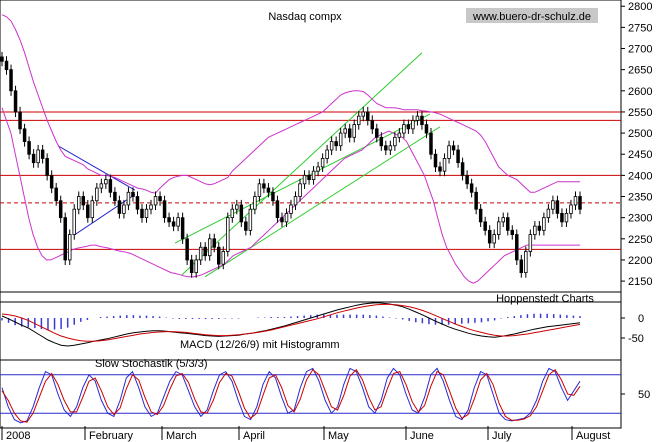 The width and height of the screenshot is (671, 442). What do you see at coordinates (640, 71) in the screenshot?
I see `price-y-tick-label: 2650` at bounding box center [640, 71].